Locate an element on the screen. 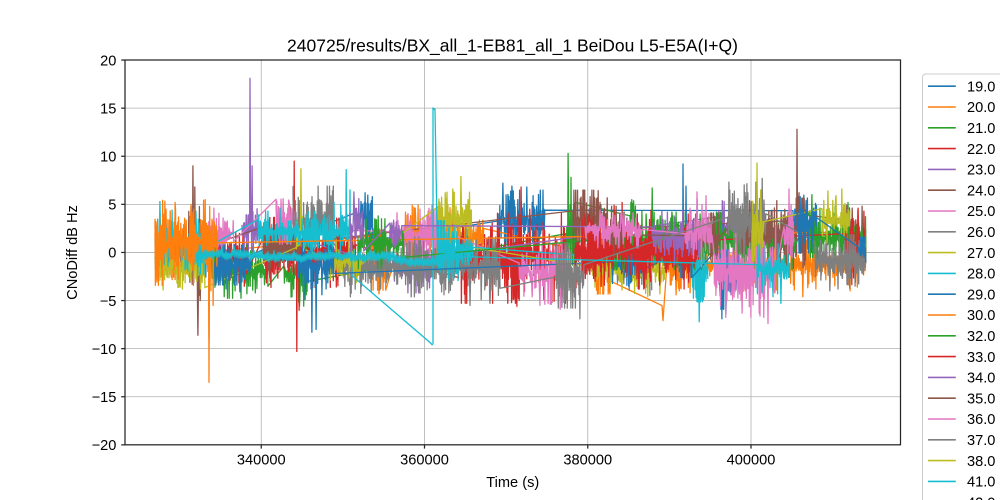 This screenshot has width=1000, height=500. svg-text: 36.0 is located at coordinates (981, 420).